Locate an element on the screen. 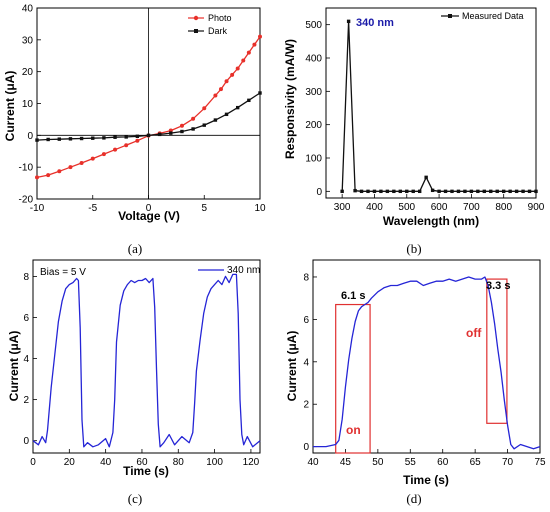  panel-c-xtick-label: 120 is located at coordinates (251, 462).